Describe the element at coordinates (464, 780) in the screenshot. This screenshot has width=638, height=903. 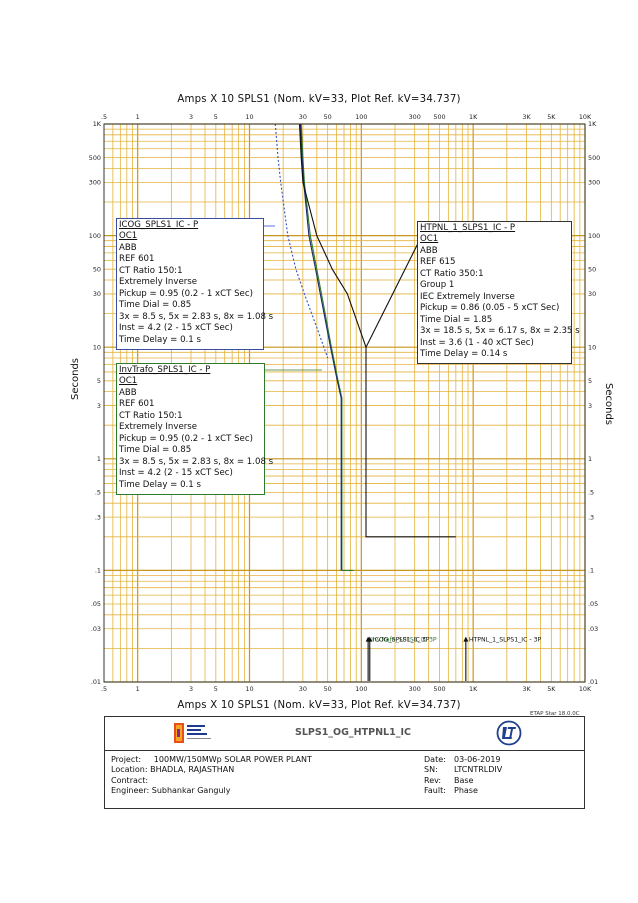
I see `rev-value: Base` at that location.